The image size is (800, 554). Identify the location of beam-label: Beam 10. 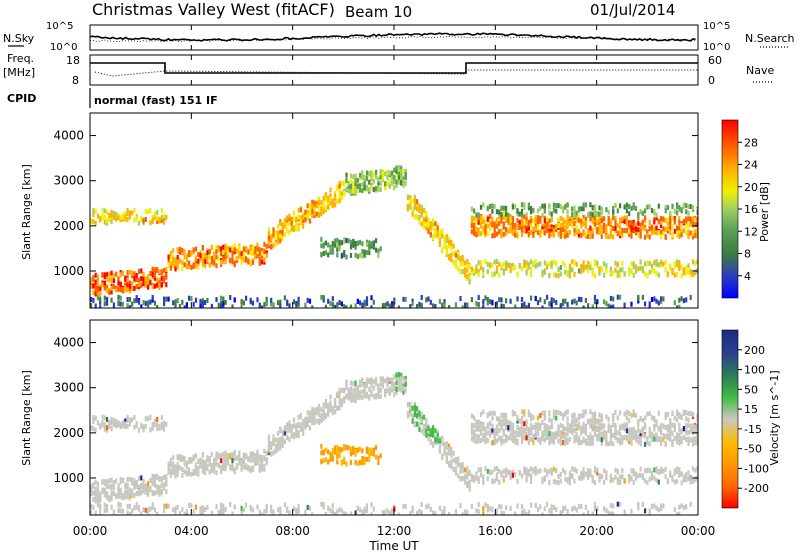
(378, 12).